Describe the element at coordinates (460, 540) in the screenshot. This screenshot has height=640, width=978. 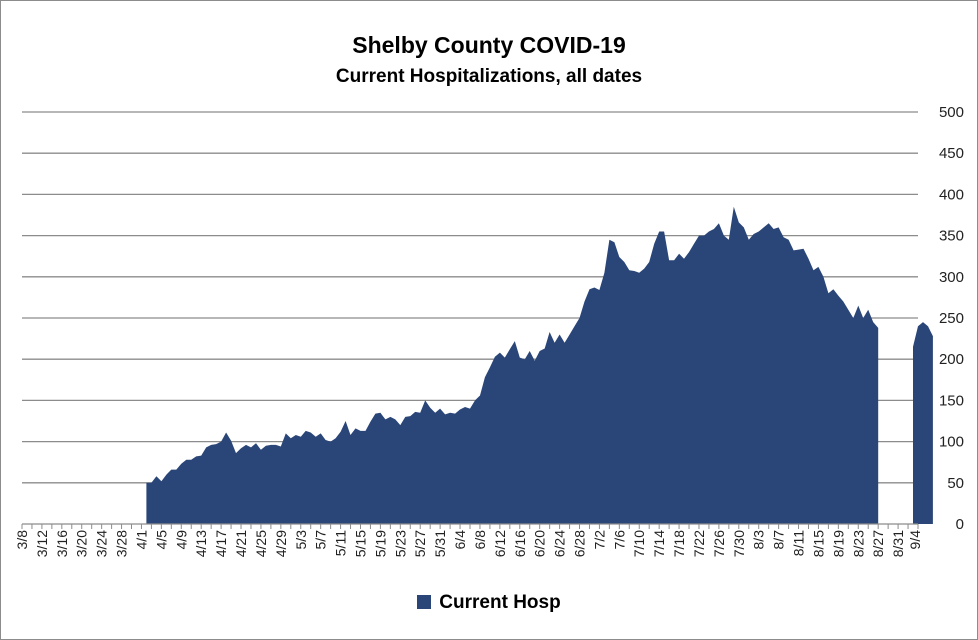
I see `x-tick-label: 6/4` at that location.